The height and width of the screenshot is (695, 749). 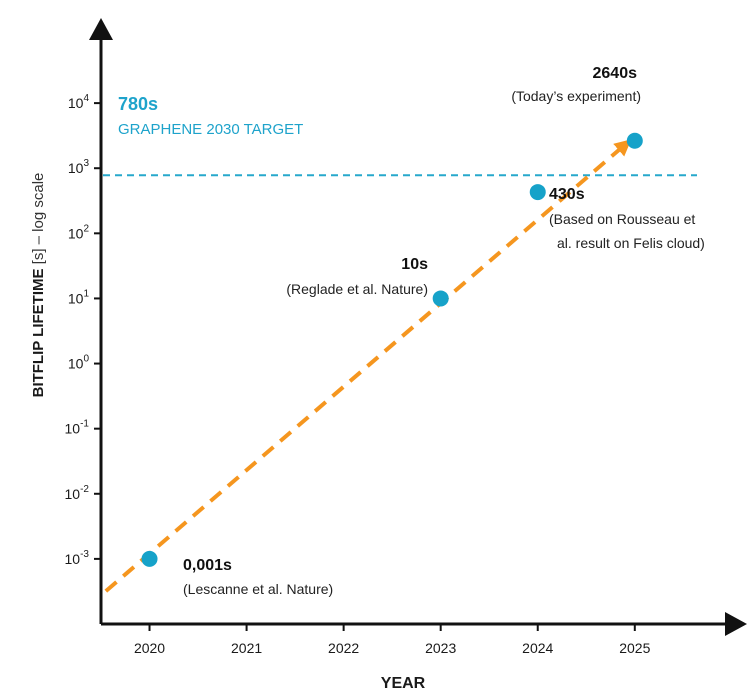 What do you see at coordinates (86, 98) in the screenshot?
I see `y-tick-exponent: 4` at bounding box center [86, 98].